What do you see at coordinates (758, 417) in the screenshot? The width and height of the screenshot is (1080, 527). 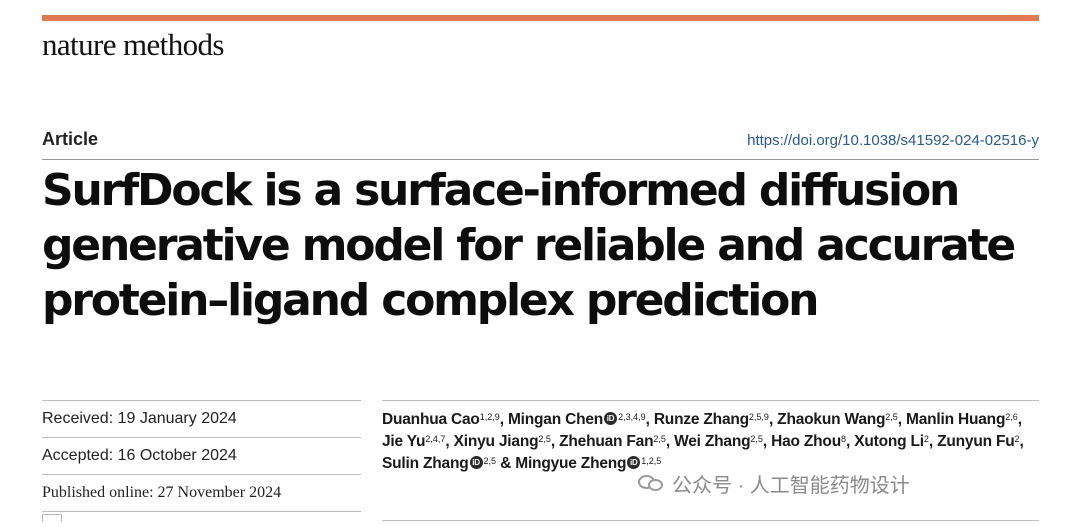 I see `affiliation-superscript: 2,5,9` at bounding box center [758, 417].